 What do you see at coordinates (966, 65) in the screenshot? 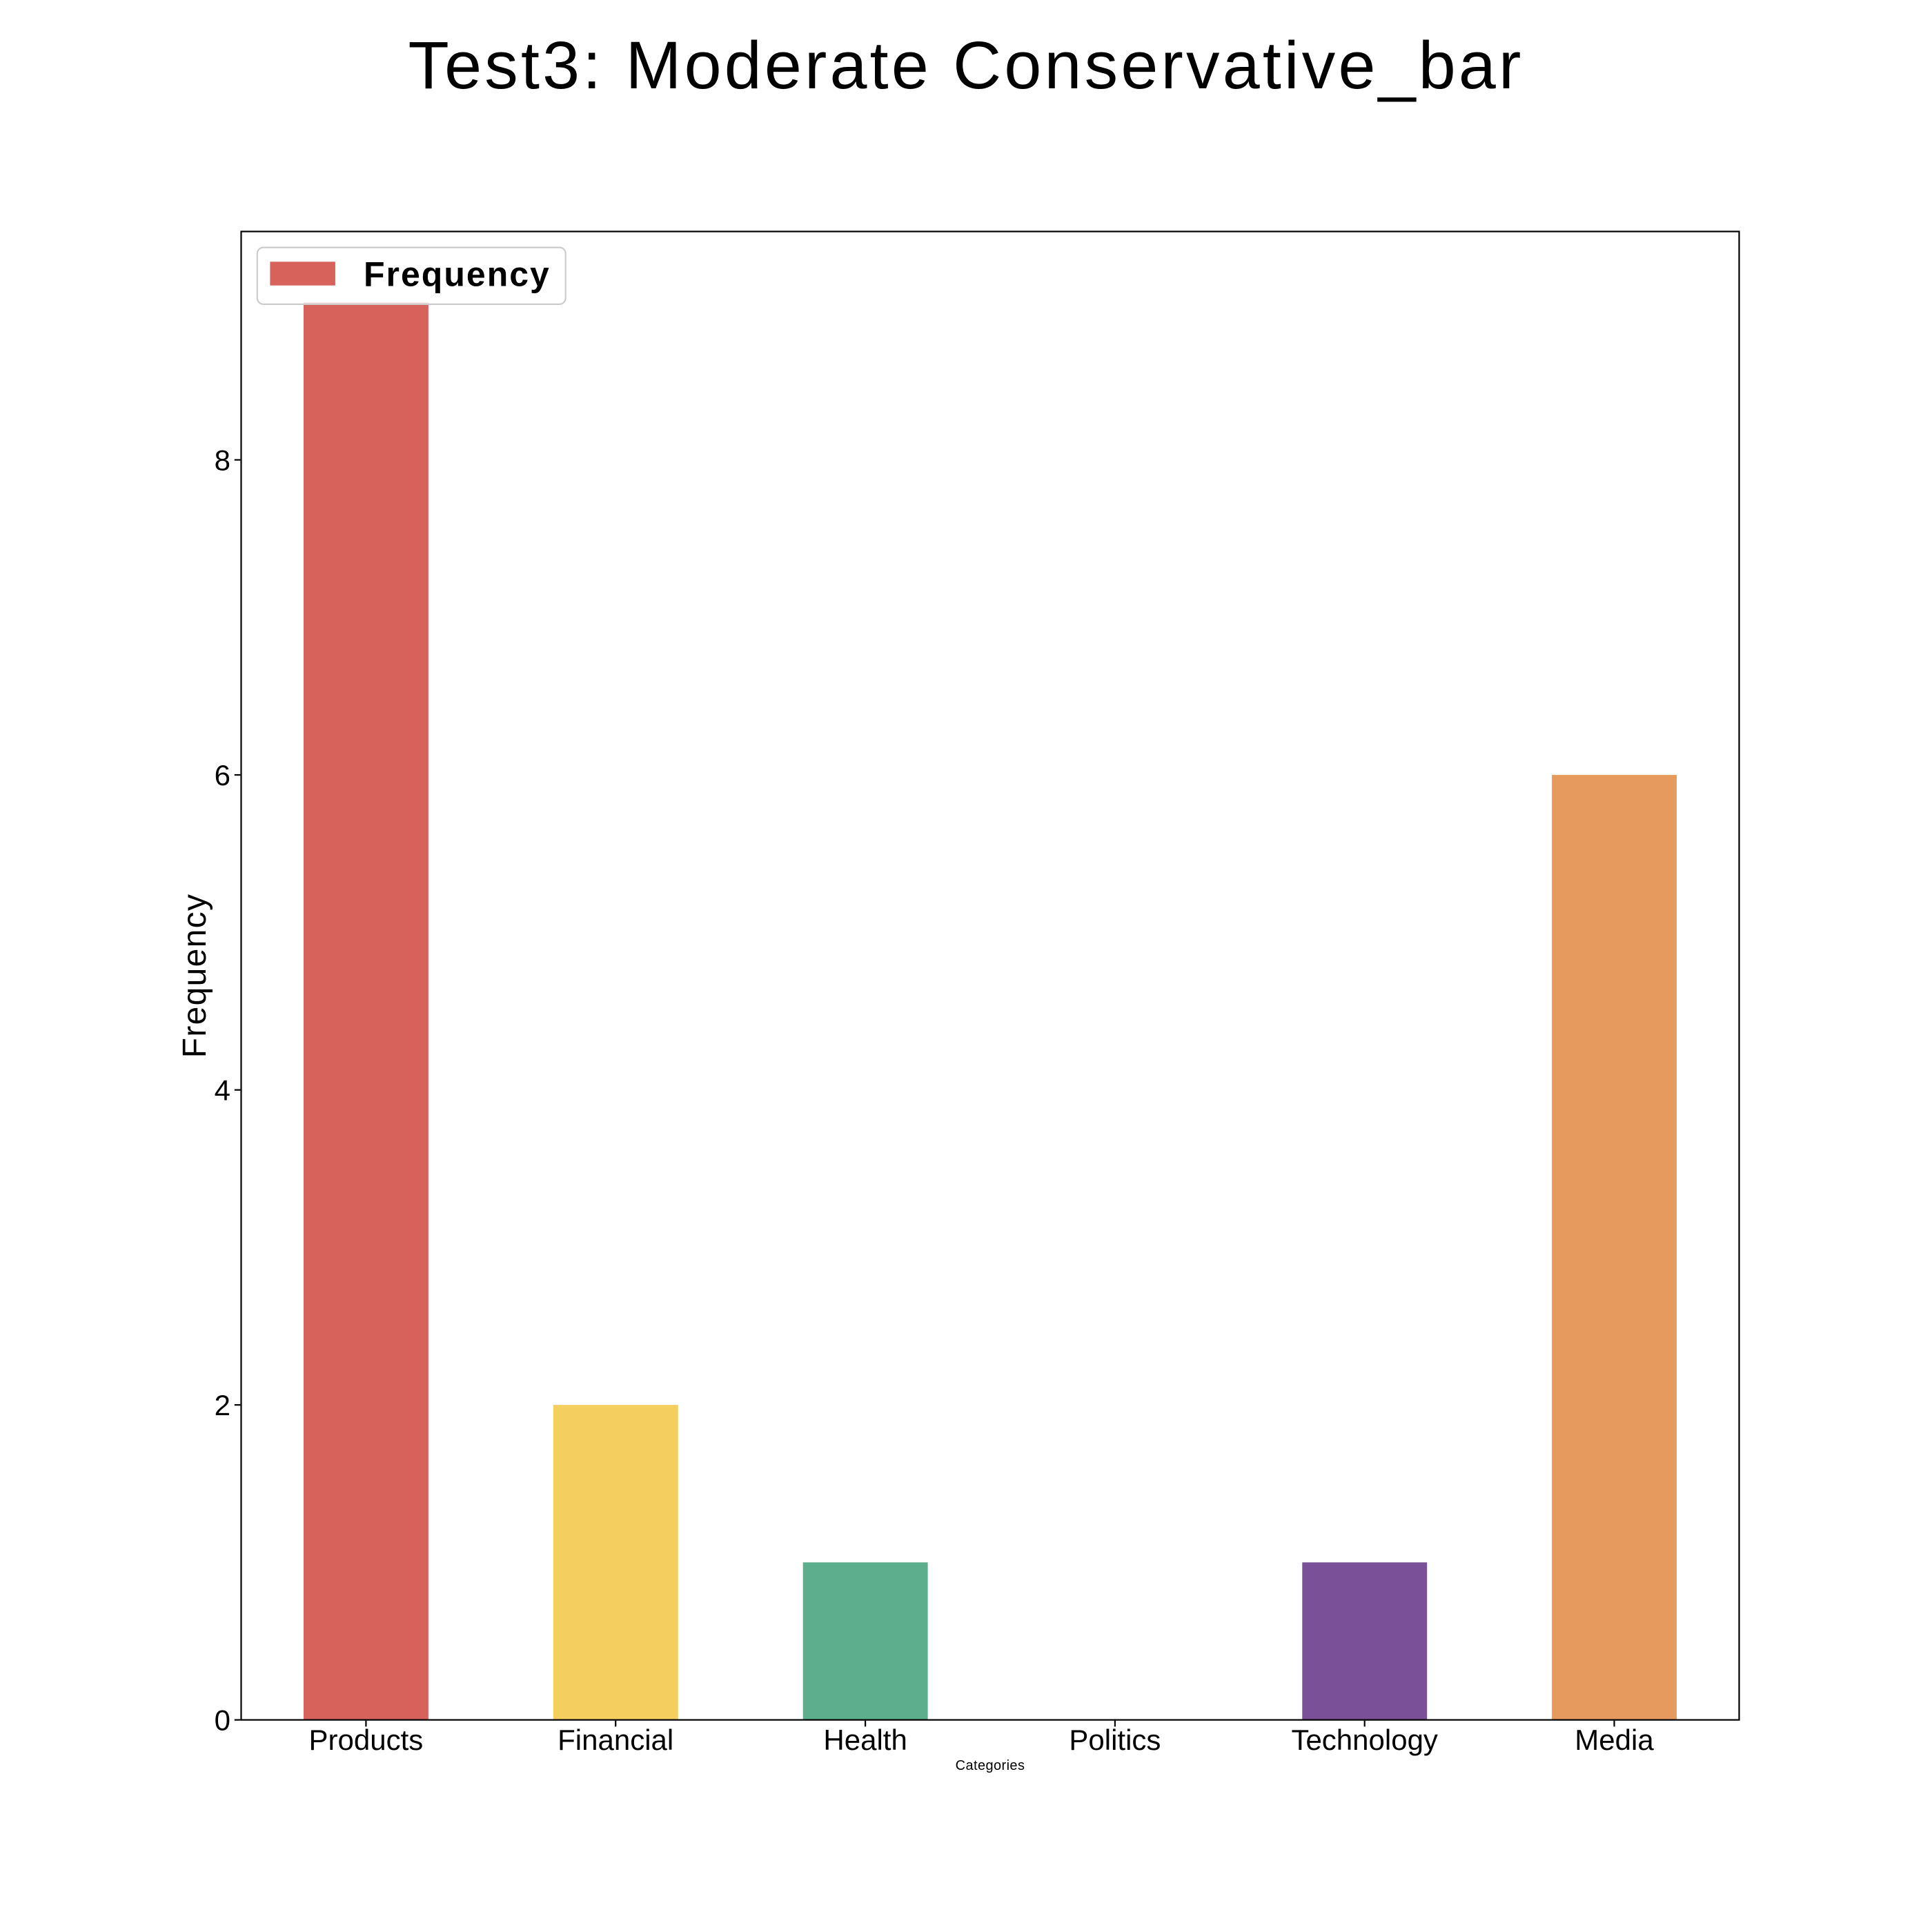
I see `svg-text:Test3: Moderate Conservative_b: Test3: Moderate Conservative_bar` at bounding box center [966, 65].